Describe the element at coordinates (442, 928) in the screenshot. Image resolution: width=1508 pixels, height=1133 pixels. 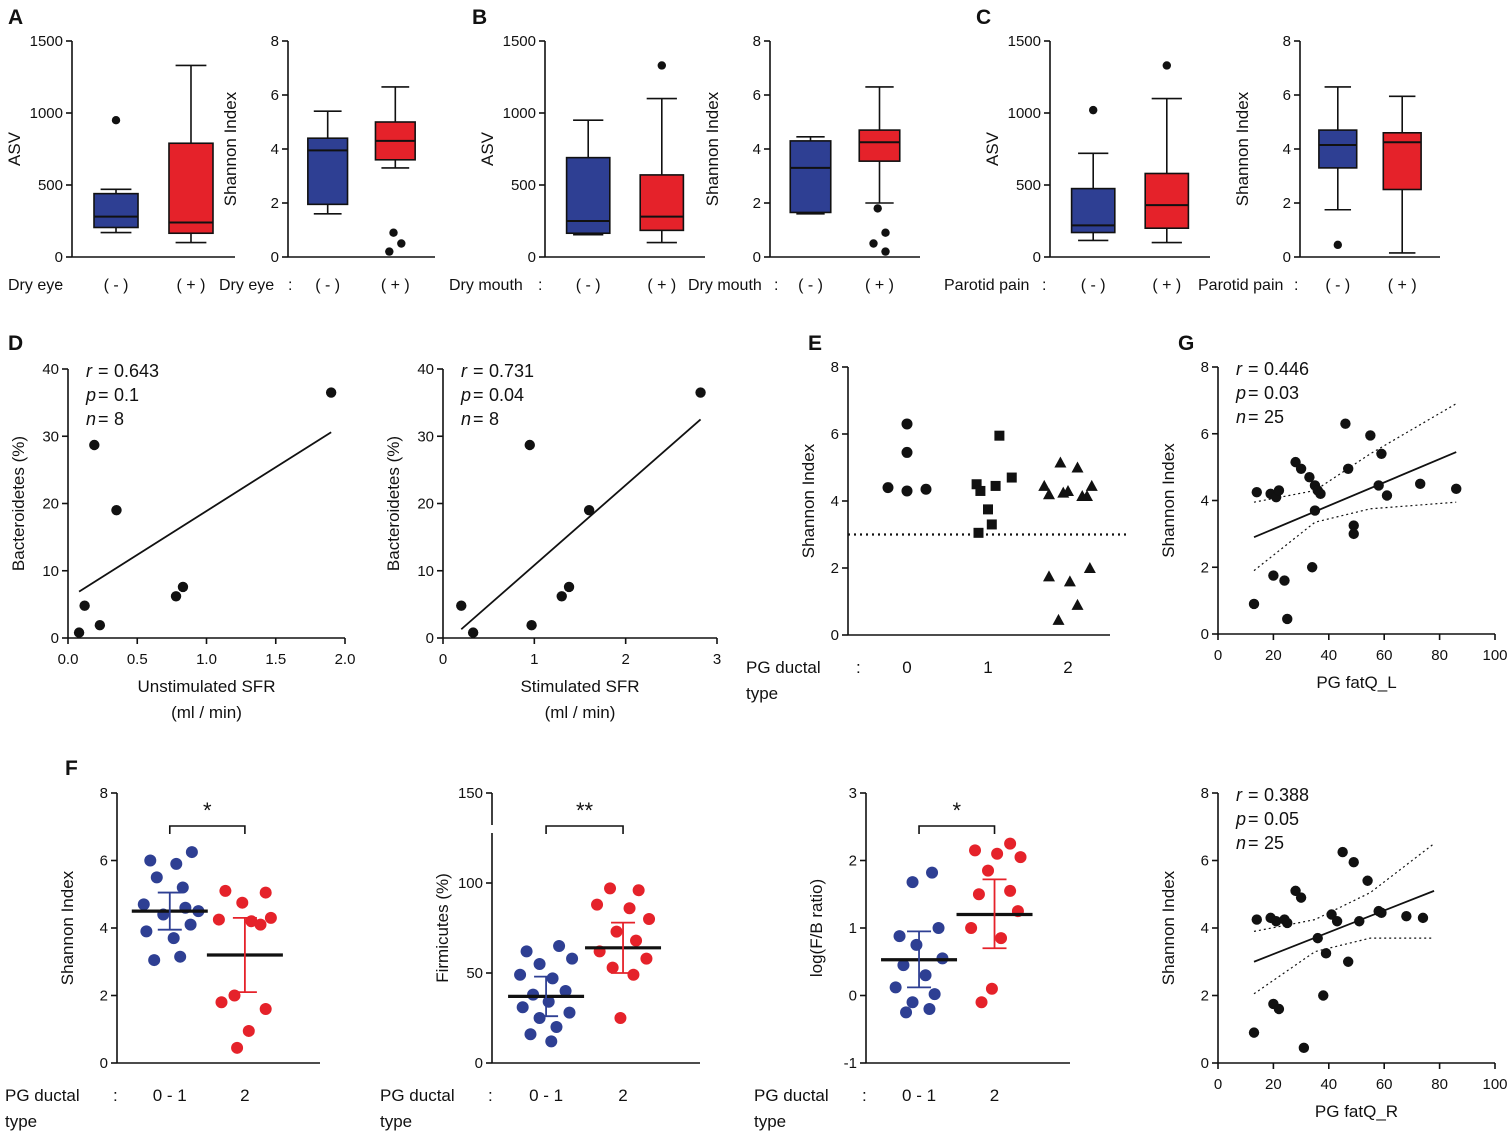
I see `y-axis-label: Firmicutes (%)` at that location.